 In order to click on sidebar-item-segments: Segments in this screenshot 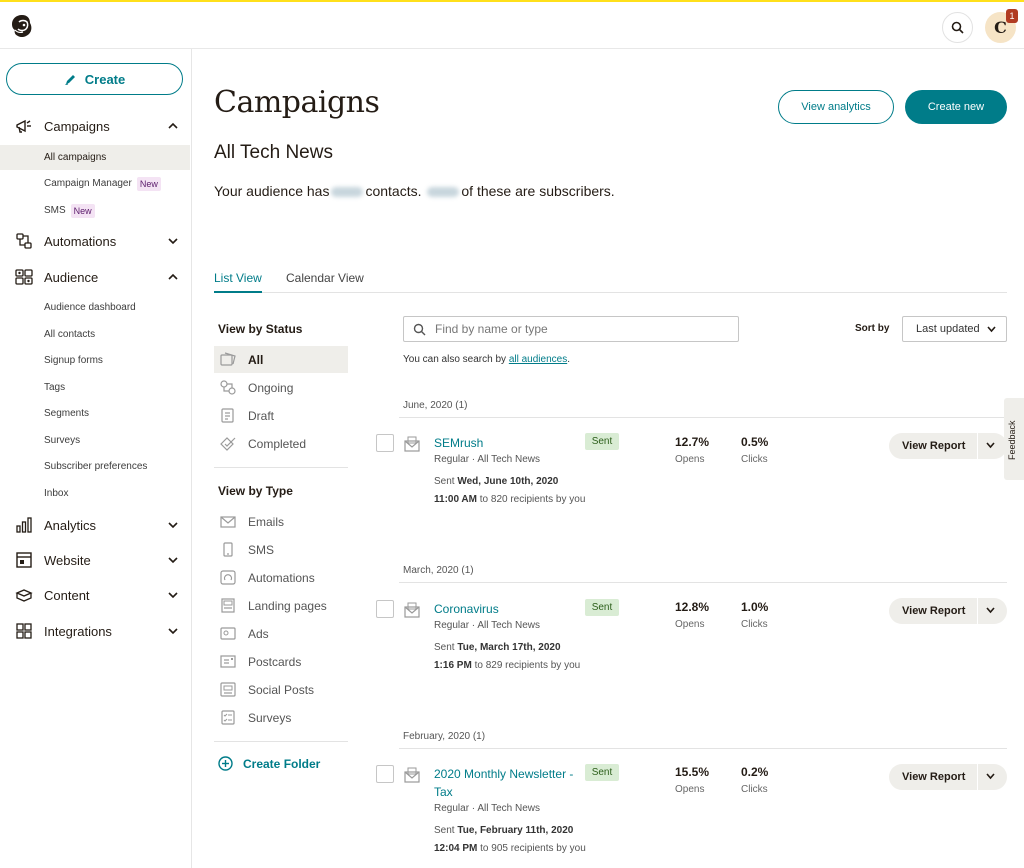, I will do `click(67, 413)`.